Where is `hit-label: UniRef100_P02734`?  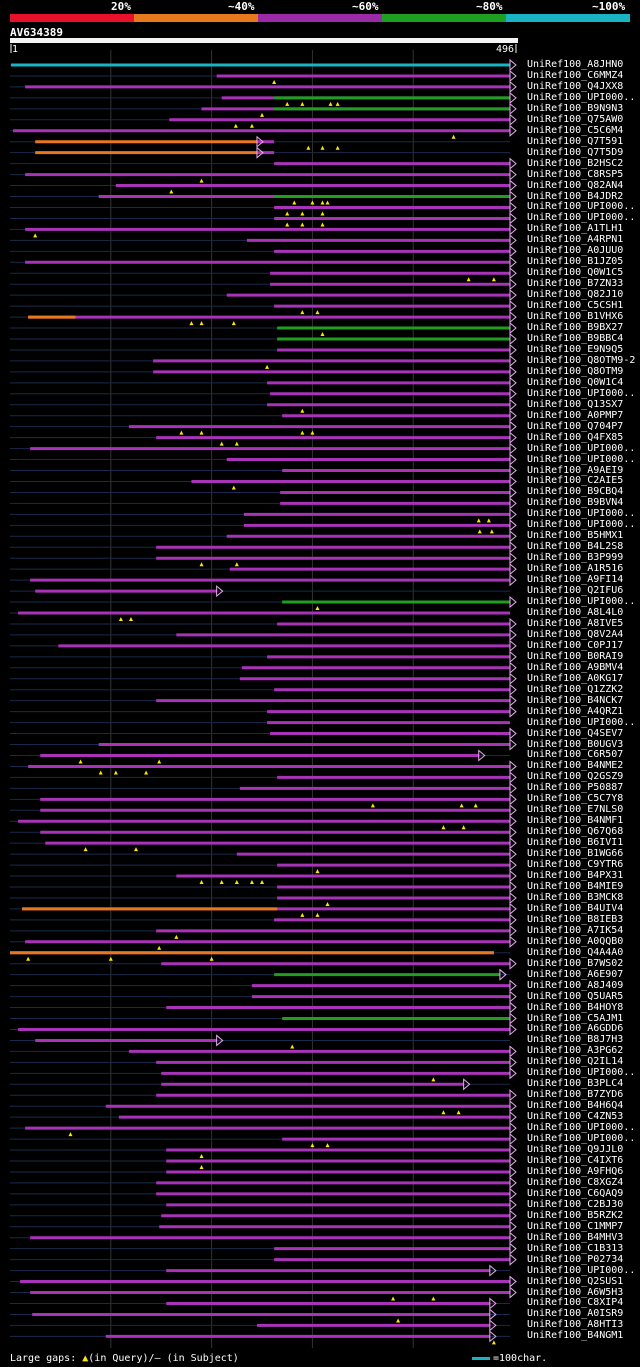
hit-label: UniRef100_P02734 is located at coordinates (575, 1259).